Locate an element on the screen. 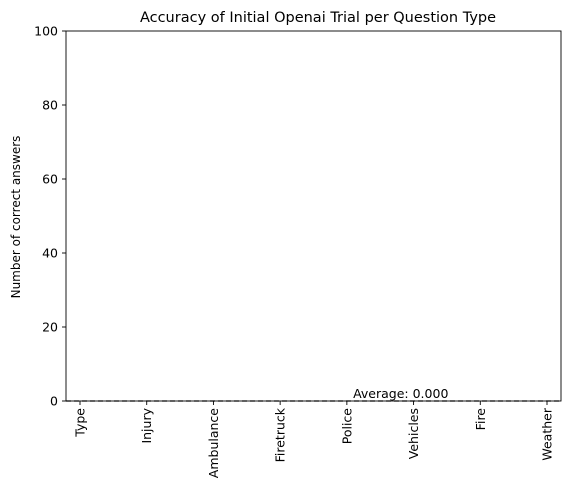 The width and height of the screenshot is (571, 499). x-tick-label: Ambulance is located at coordinates (213, 443).